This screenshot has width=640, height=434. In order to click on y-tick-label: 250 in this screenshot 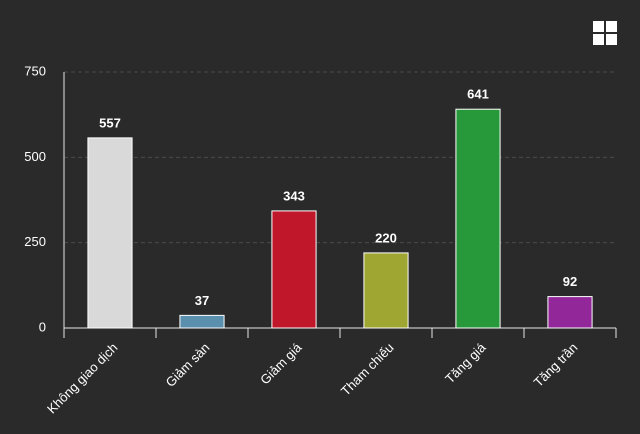, I will do `click(35, 241)`.